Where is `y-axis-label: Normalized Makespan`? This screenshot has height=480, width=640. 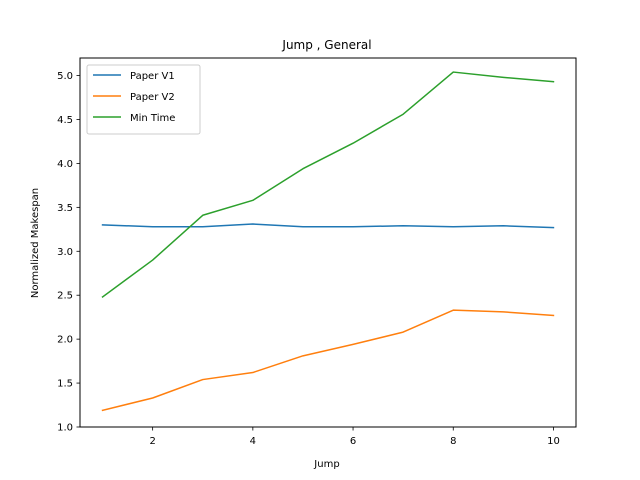 y-axis-label: Normalized Makespan is located at coordinates (35, 243).